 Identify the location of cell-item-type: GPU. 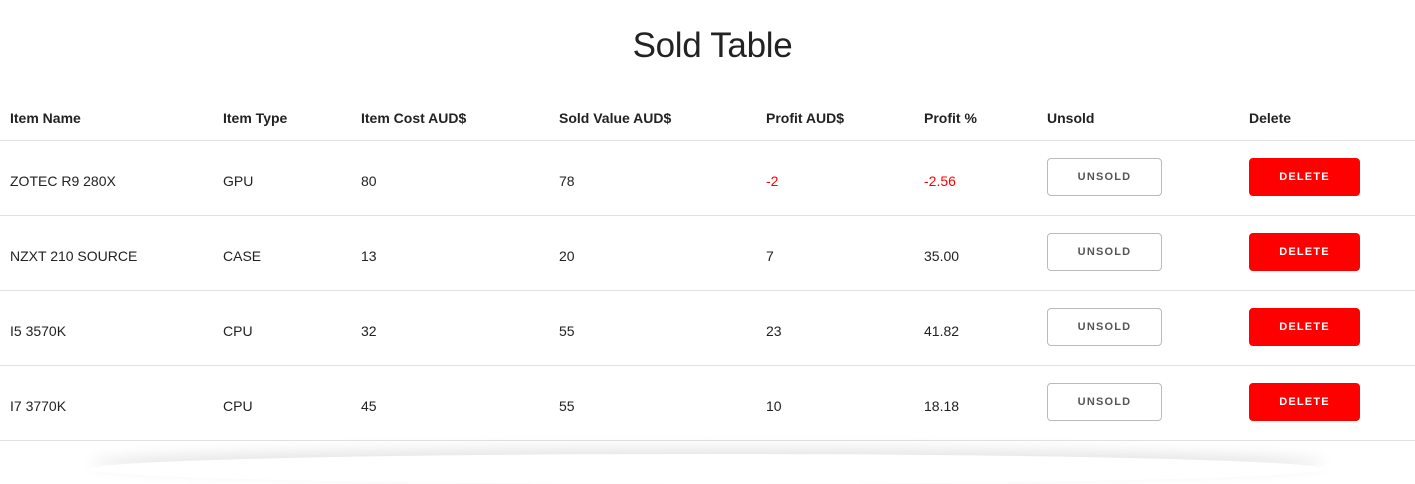
(282, 178).